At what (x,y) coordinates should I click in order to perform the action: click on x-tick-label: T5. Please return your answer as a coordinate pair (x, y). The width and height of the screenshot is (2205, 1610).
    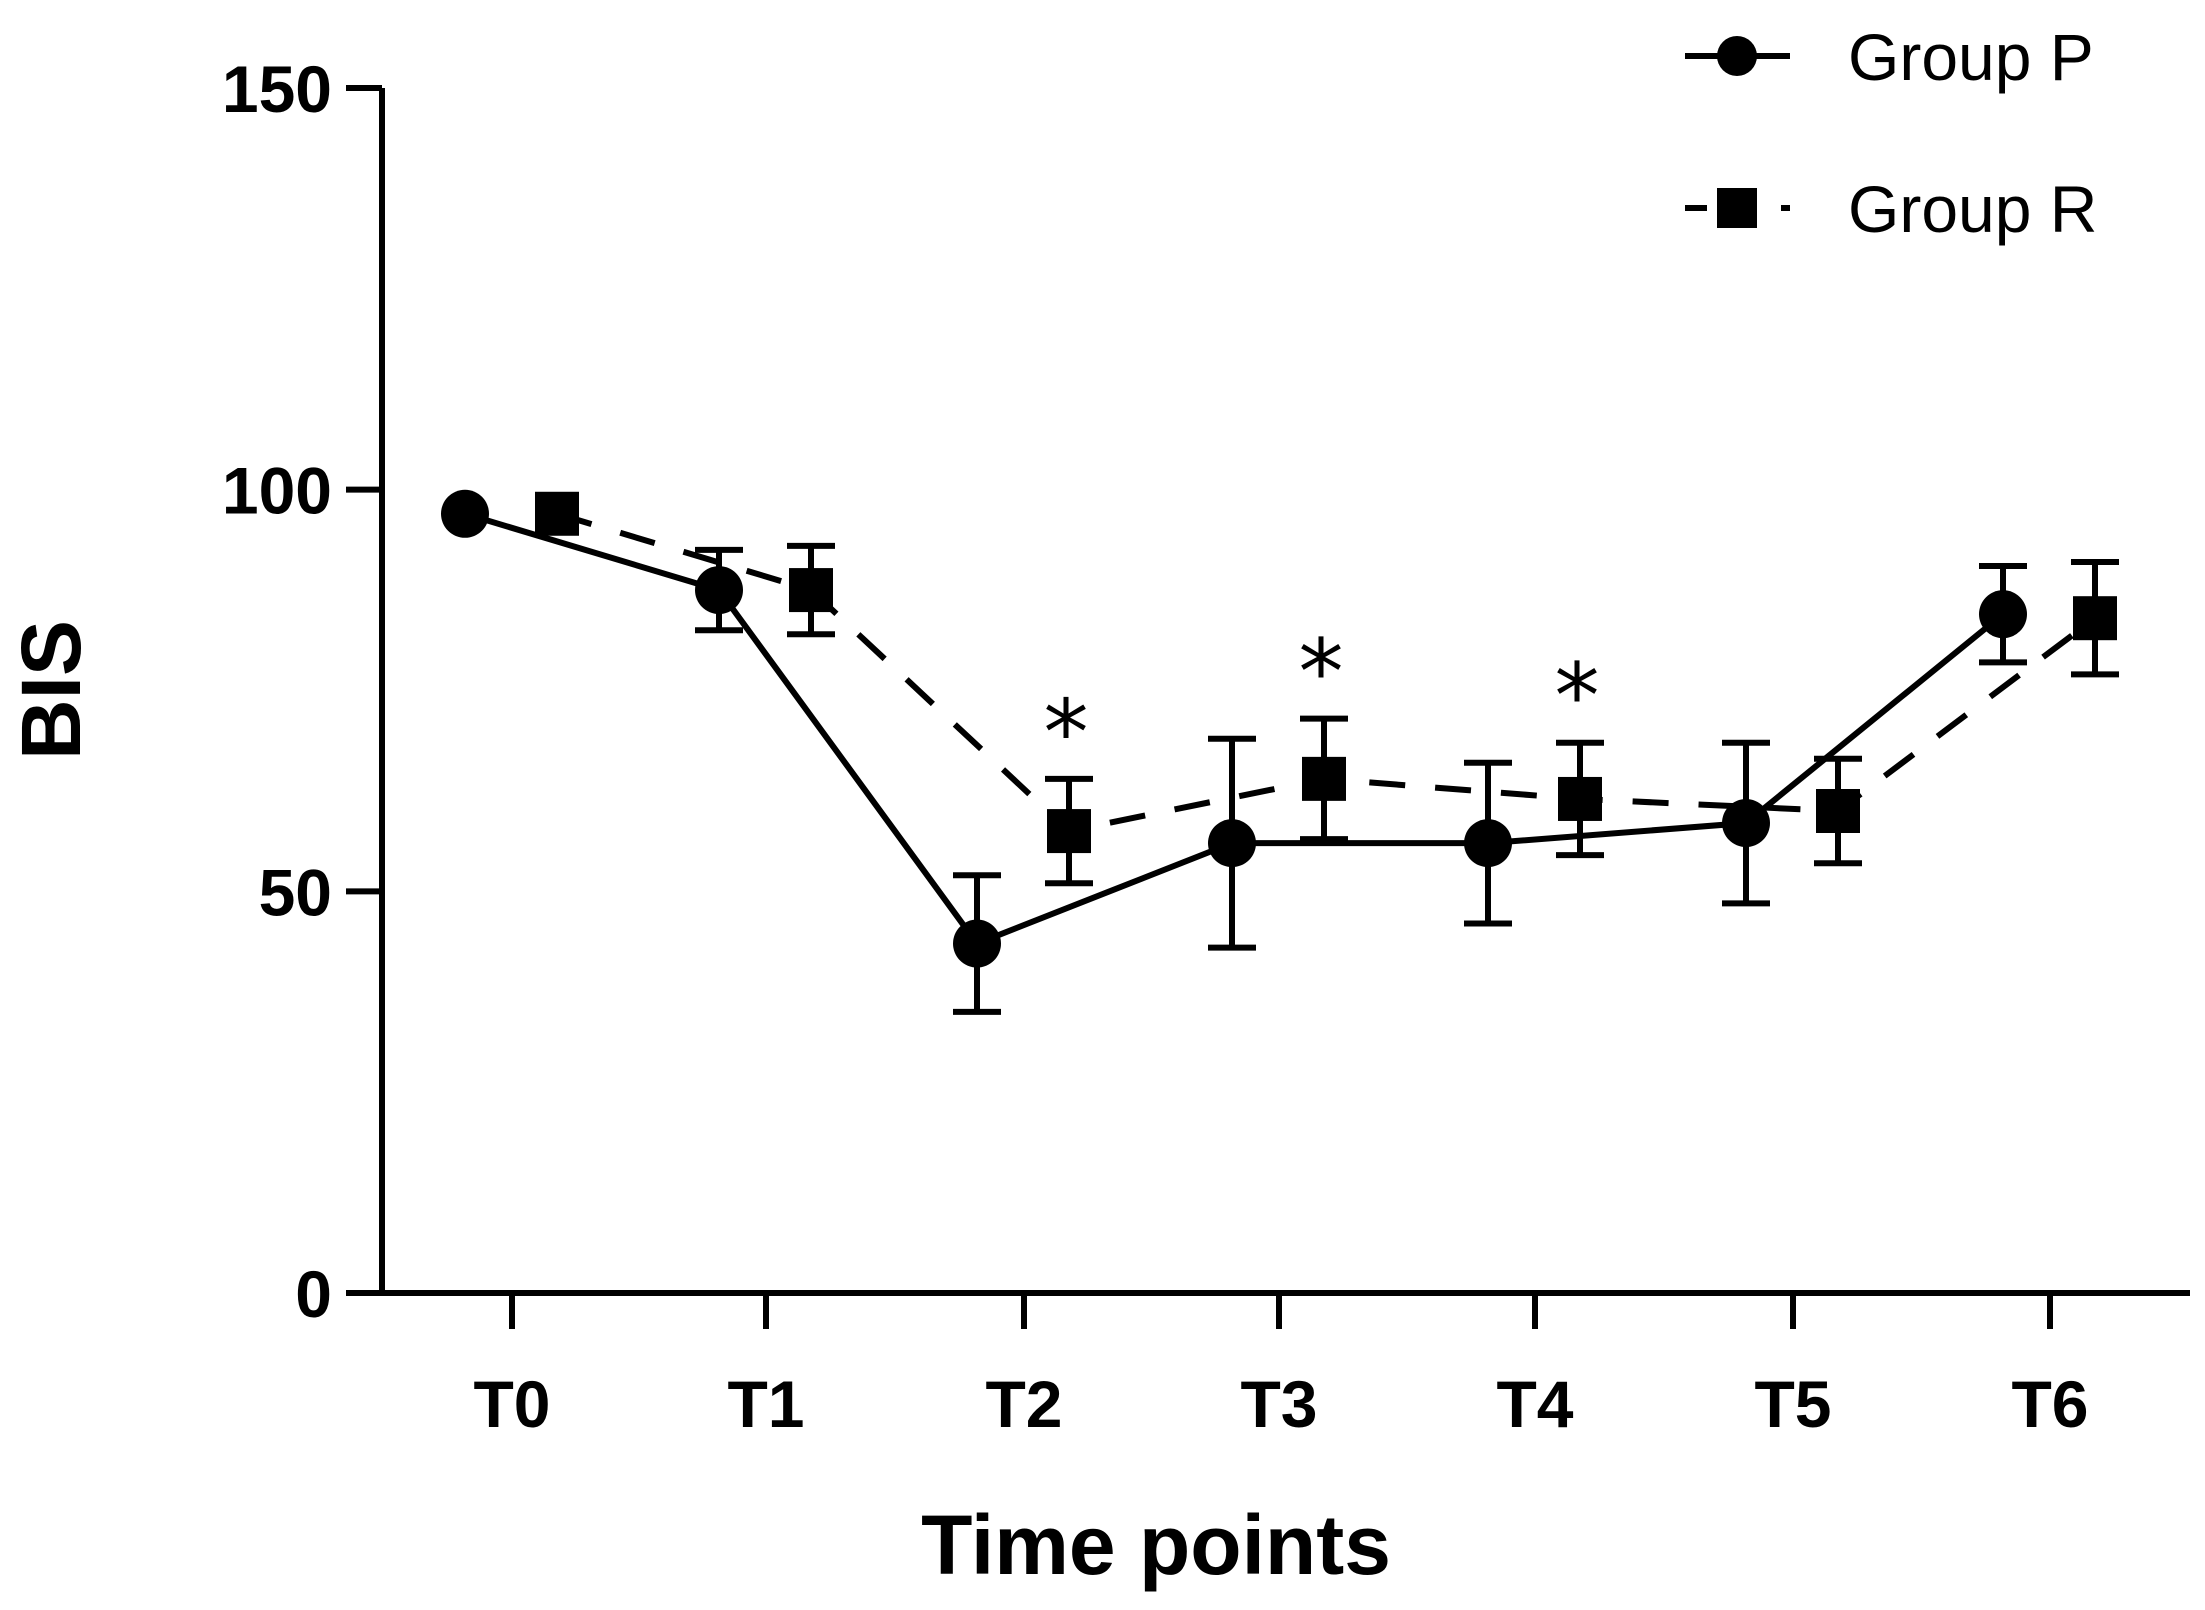
    Looking at the image, I should click on (1792, 1404).